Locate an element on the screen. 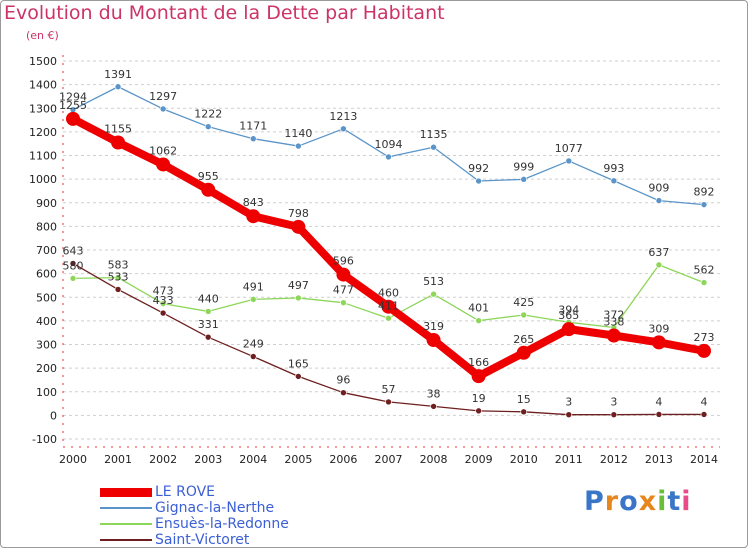  y-tick-label: 100 is located at coordinates (46, 392).